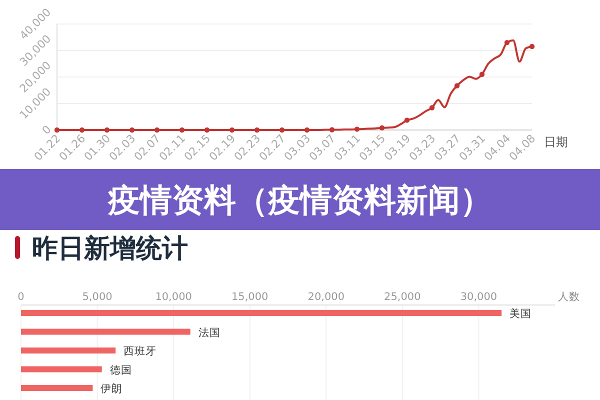 This screenshot has height=400, width=600. I want to click on y-tick-label: 美国, so click(521, 313).